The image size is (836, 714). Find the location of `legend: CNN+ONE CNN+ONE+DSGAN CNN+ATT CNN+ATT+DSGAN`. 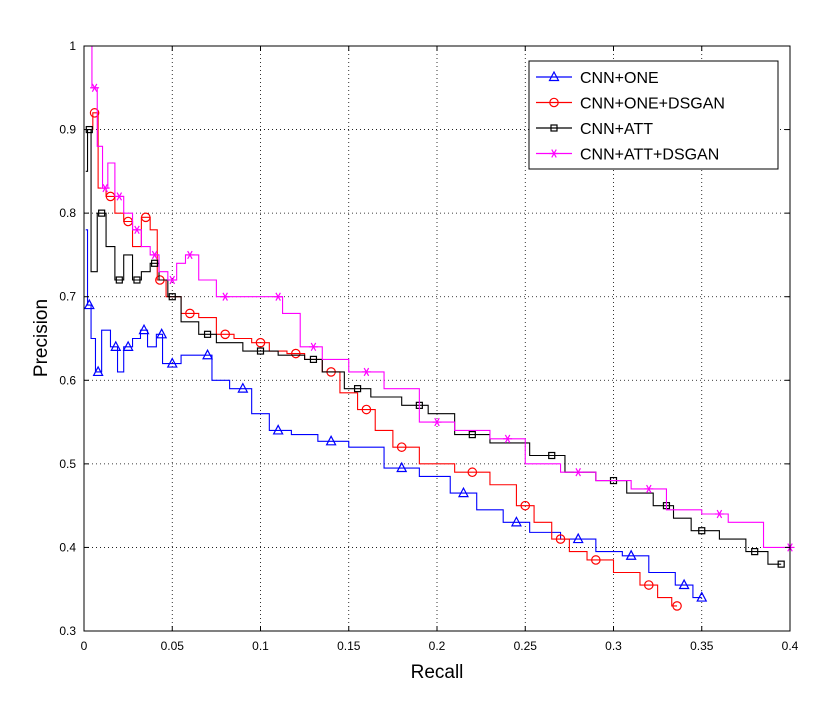

legend: CNN+ONE CNN+ONE+DSGAN CNN+ATT CNN+ATT+DSGAN is located at coordinates (653, 115).